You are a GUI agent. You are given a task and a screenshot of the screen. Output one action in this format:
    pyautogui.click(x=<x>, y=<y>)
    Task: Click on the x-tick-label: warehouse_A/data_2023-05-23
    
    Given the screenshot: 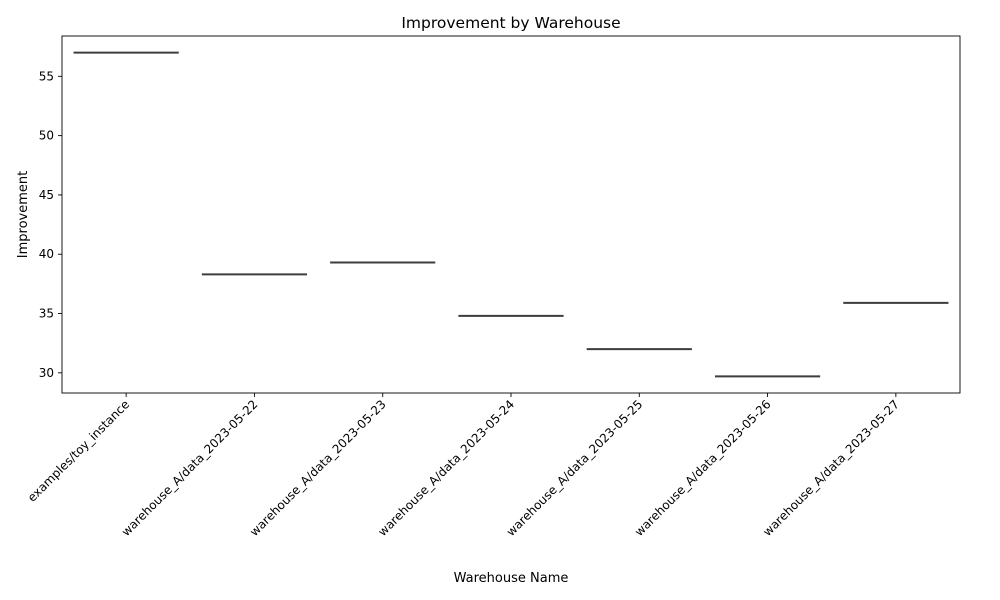 What is the action you would take?
    pyautogui.click(x=318, y=468)
    